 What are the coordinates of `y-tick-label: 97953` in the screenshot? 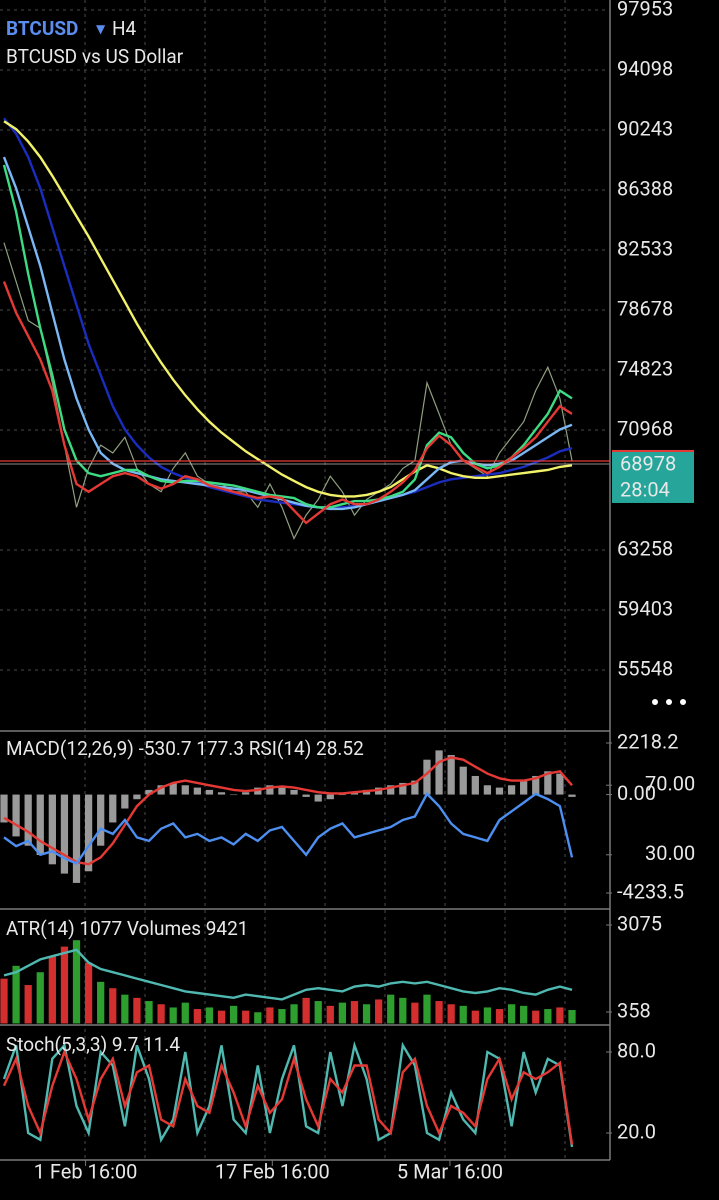 It's located at (645, 10).